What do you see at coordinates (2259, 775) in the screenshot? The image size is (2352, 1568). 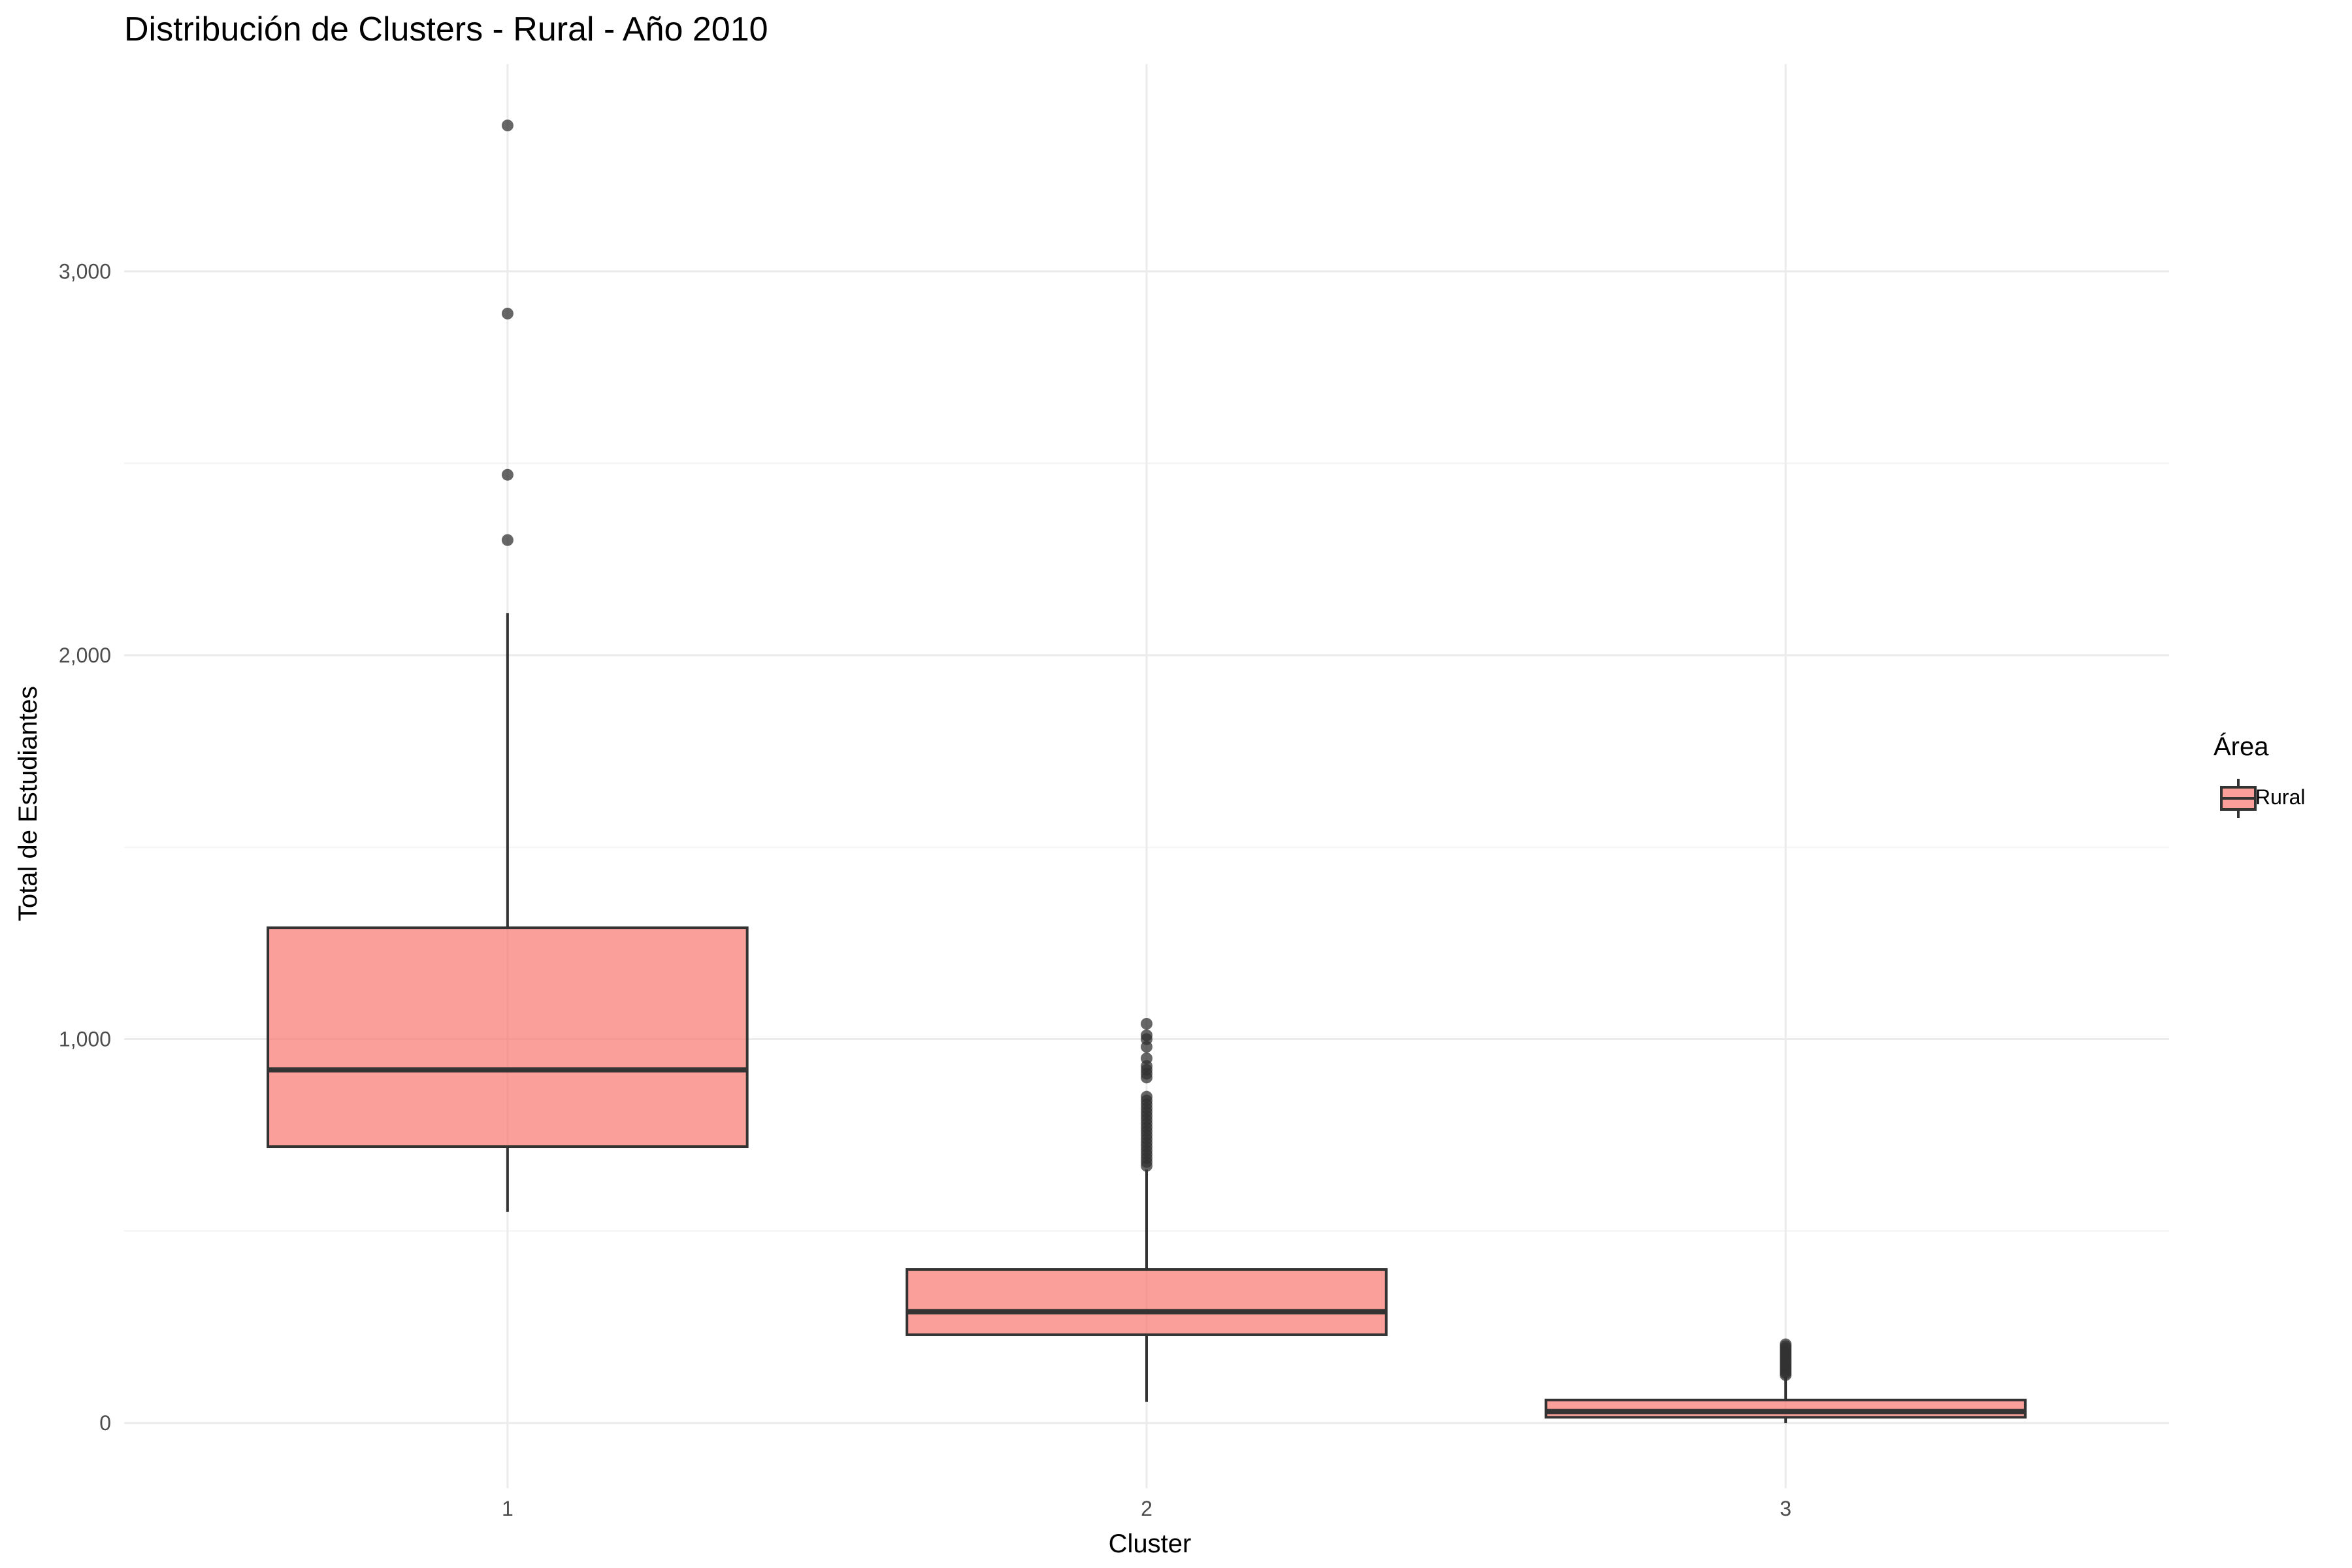 I see `legend: Área Rural` at bounding box center [2259, 775].